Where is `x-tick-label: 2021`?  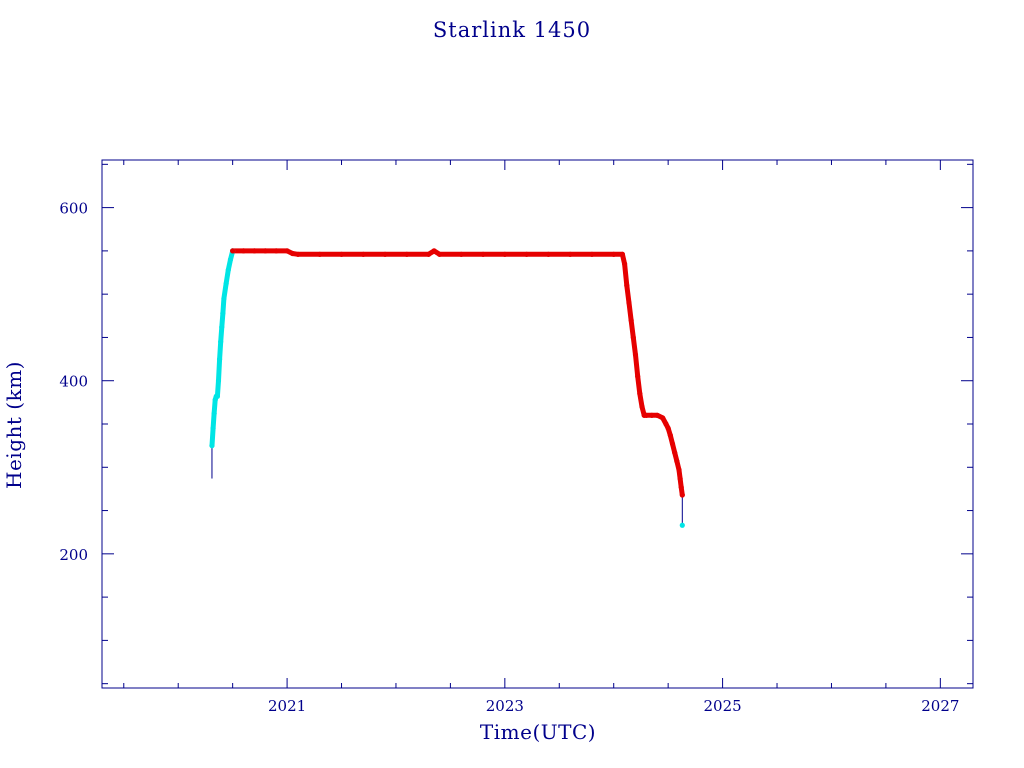 x-tick-label: 2021 is located at coordinates (287, 706).